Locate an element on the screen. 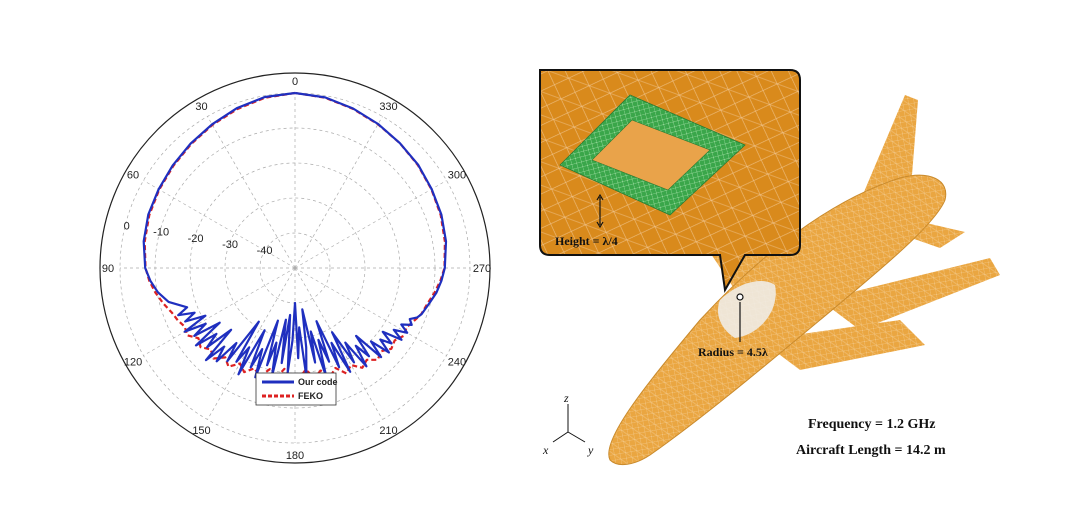 Image resolution: width=1080 pixels, height=525 pixels. chart-legend: Our code FEKO is located at coordinates (296, 389).